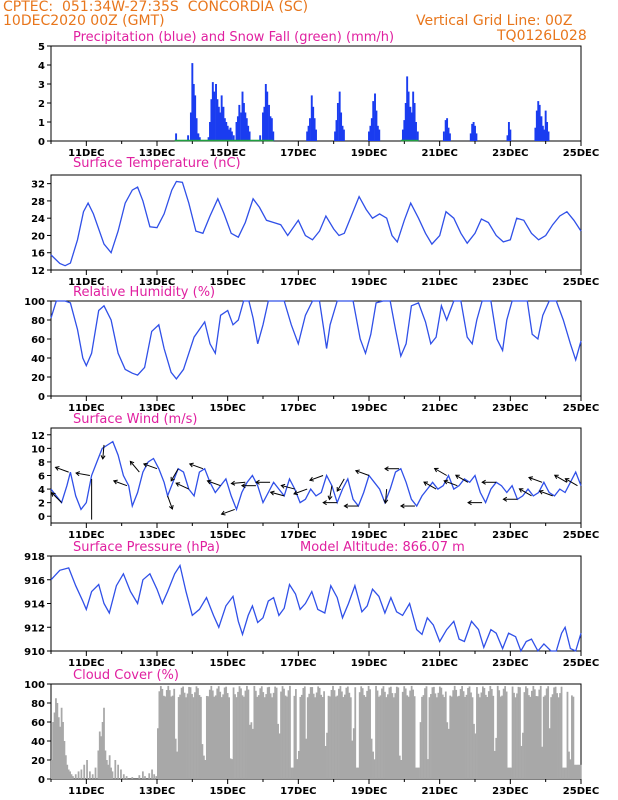 The width and height of the screenshot is (618, 800). What do you see at coordinates (86, 791) in the screenshot?
I see `x-tick-label: 11DEC` at bounding box center [86, 791].